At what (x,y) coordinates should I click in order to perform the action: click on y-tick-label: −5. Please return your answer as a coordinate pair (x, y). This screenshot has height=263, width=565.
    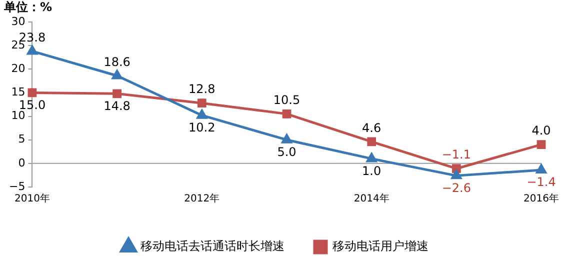
    Looking at the image, I should click on (17, 186).